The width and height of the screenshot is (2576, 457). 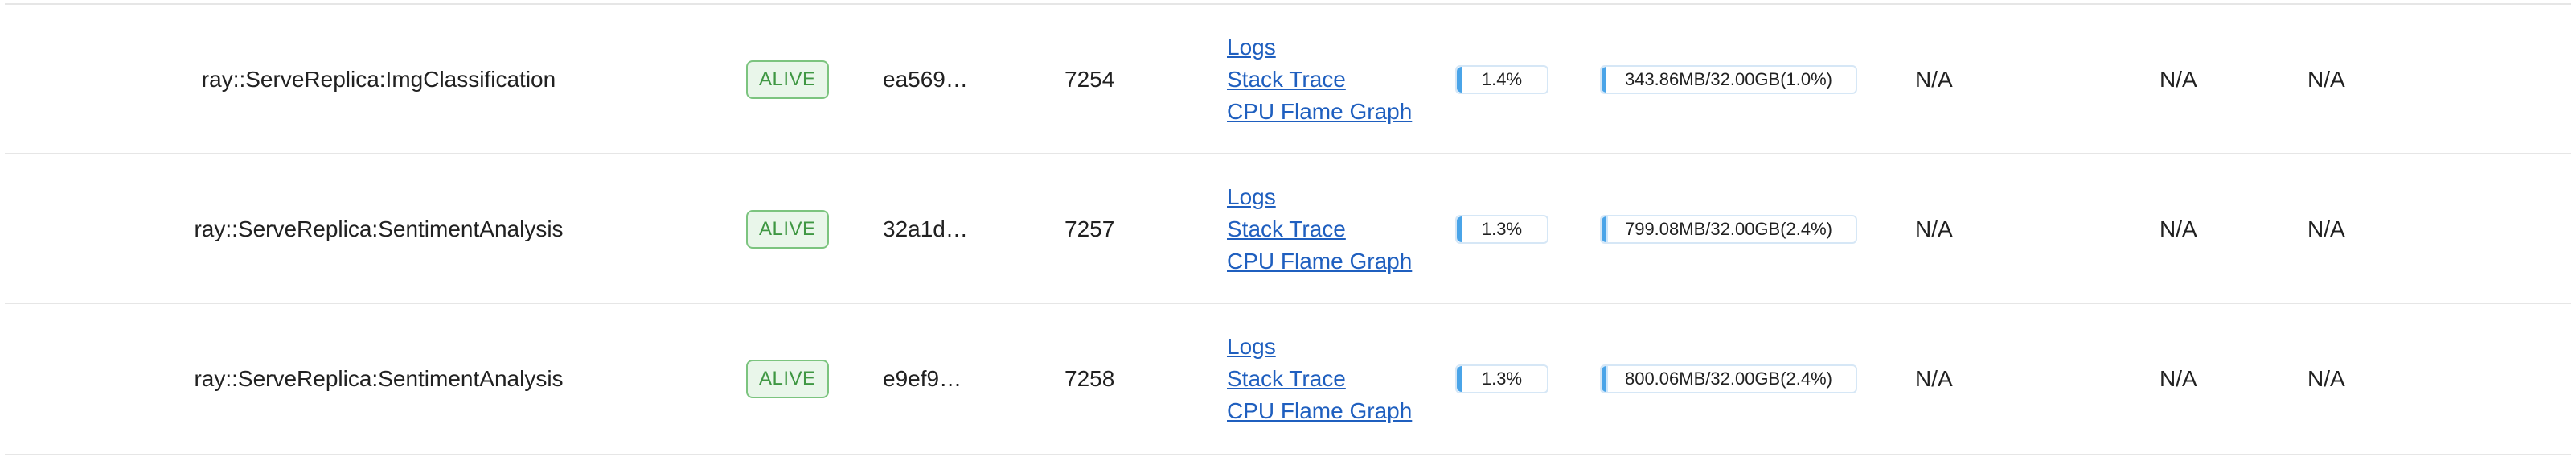 I want to click on memory-usage-text: 343.86MB/32.00GB(1.0%), so click(x=1728, y=79).